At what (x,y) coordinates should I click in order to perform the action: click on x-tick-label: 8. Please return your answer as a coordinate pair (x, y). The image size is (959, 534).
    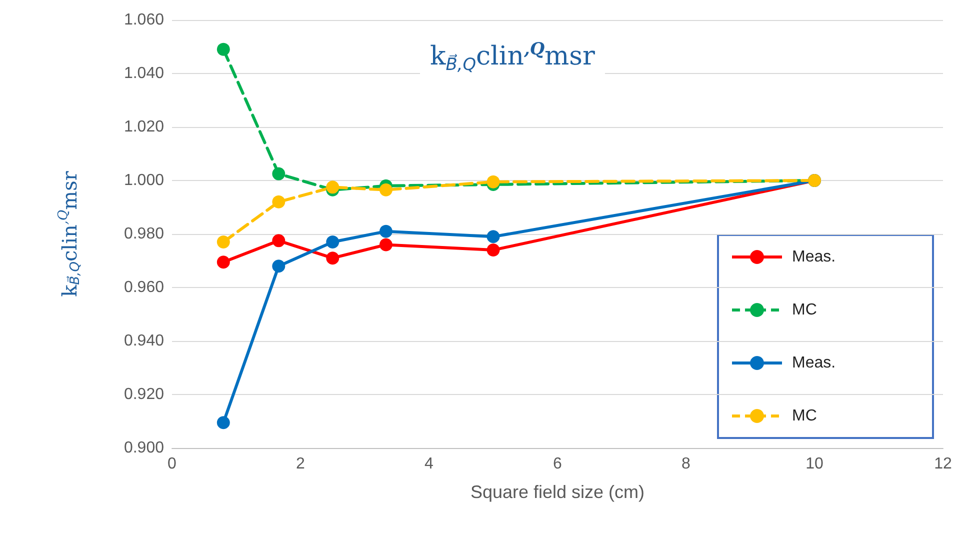
    Looking at the image, I should click on (686, 464).